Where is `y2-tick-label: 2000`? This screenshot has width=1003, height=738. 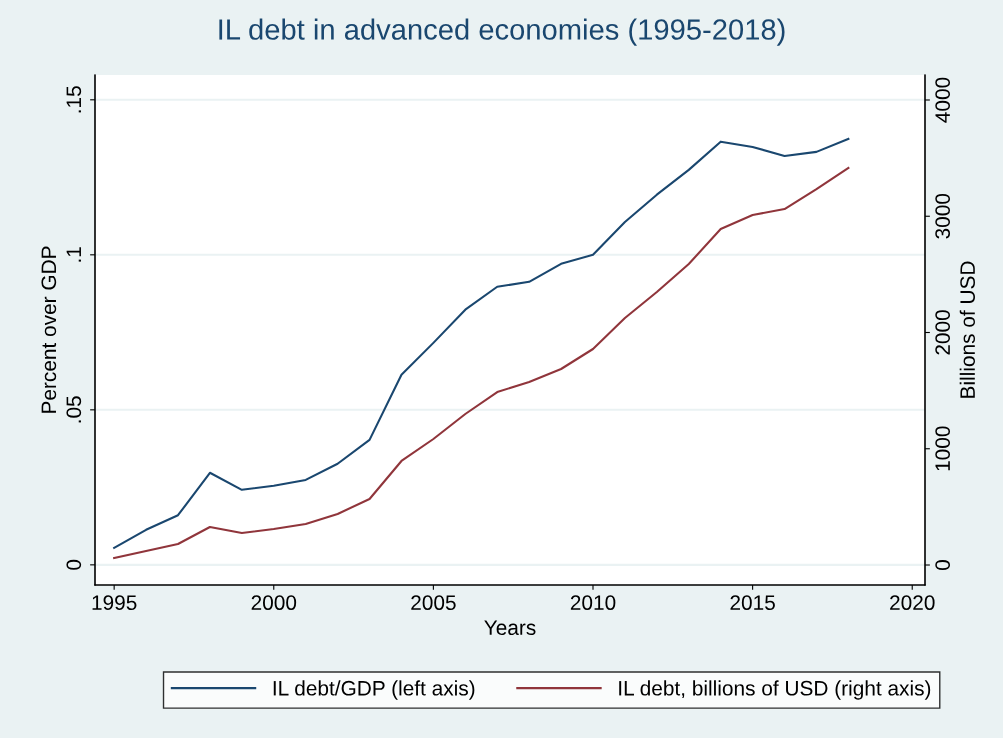 y2-tick-label: 2000 is located at coordinates (943, 332).